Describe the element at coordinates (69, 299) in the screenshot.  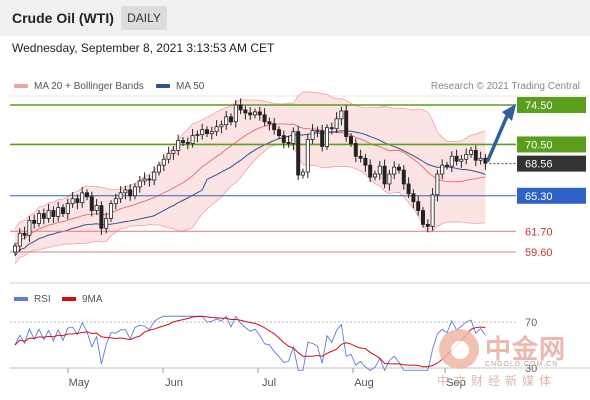
I see `rsi-ma-swatch` at that location.